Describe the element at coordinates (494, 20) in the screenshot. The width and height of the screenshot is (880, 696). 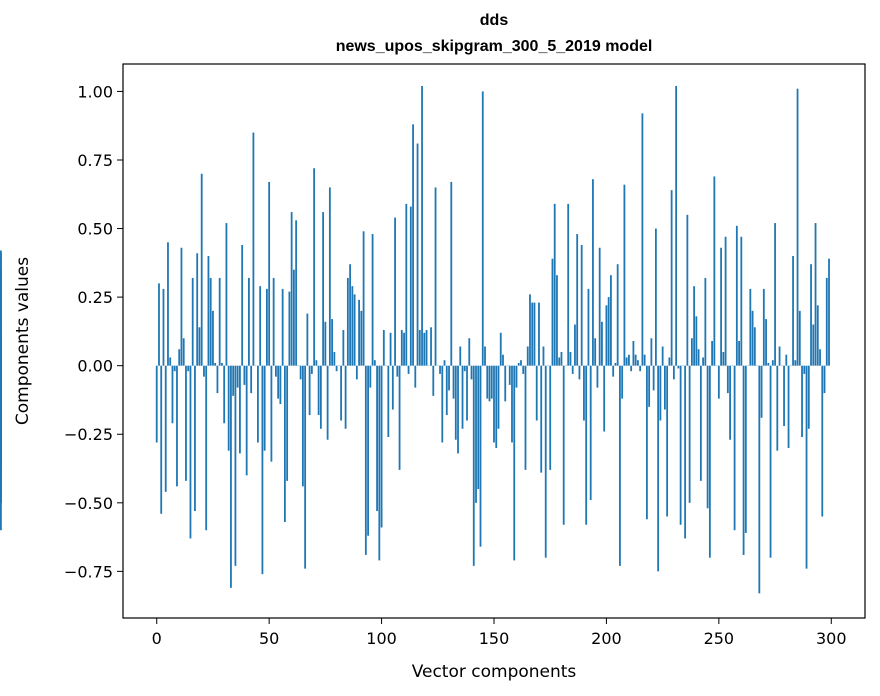
I see `chart-title-line-1: dds` at that location.